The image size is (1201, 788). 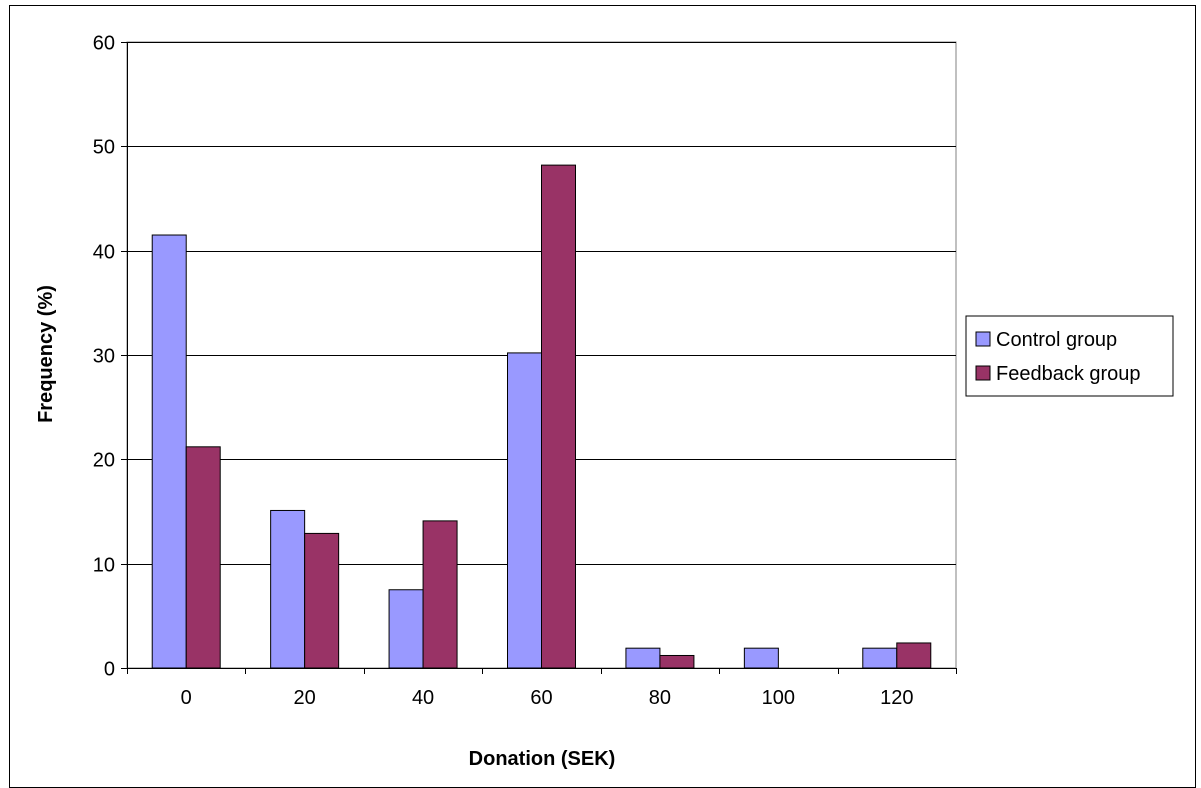 What do you see at coordinates (542, 759) in the screenshot?
I see `x-axis-title: Donation (SEK)` at bounding box center [542, 759].